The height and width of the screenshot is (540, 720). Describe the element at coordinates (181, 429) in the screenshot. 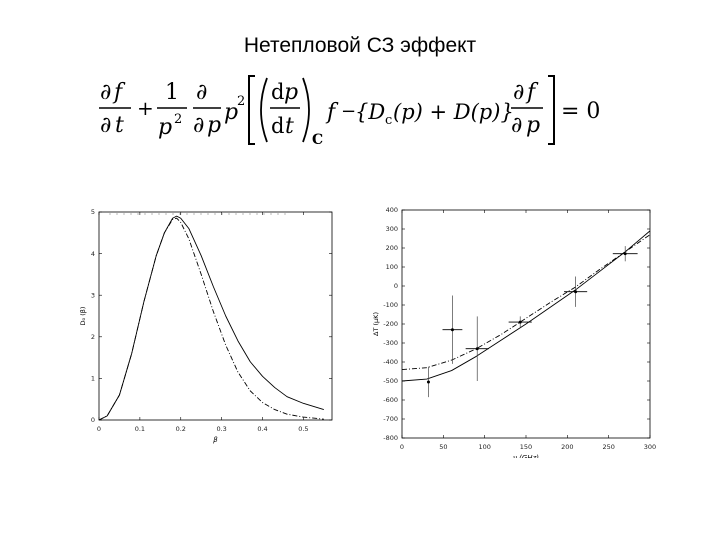

I see `x-tick-label: 0.2` at that location.